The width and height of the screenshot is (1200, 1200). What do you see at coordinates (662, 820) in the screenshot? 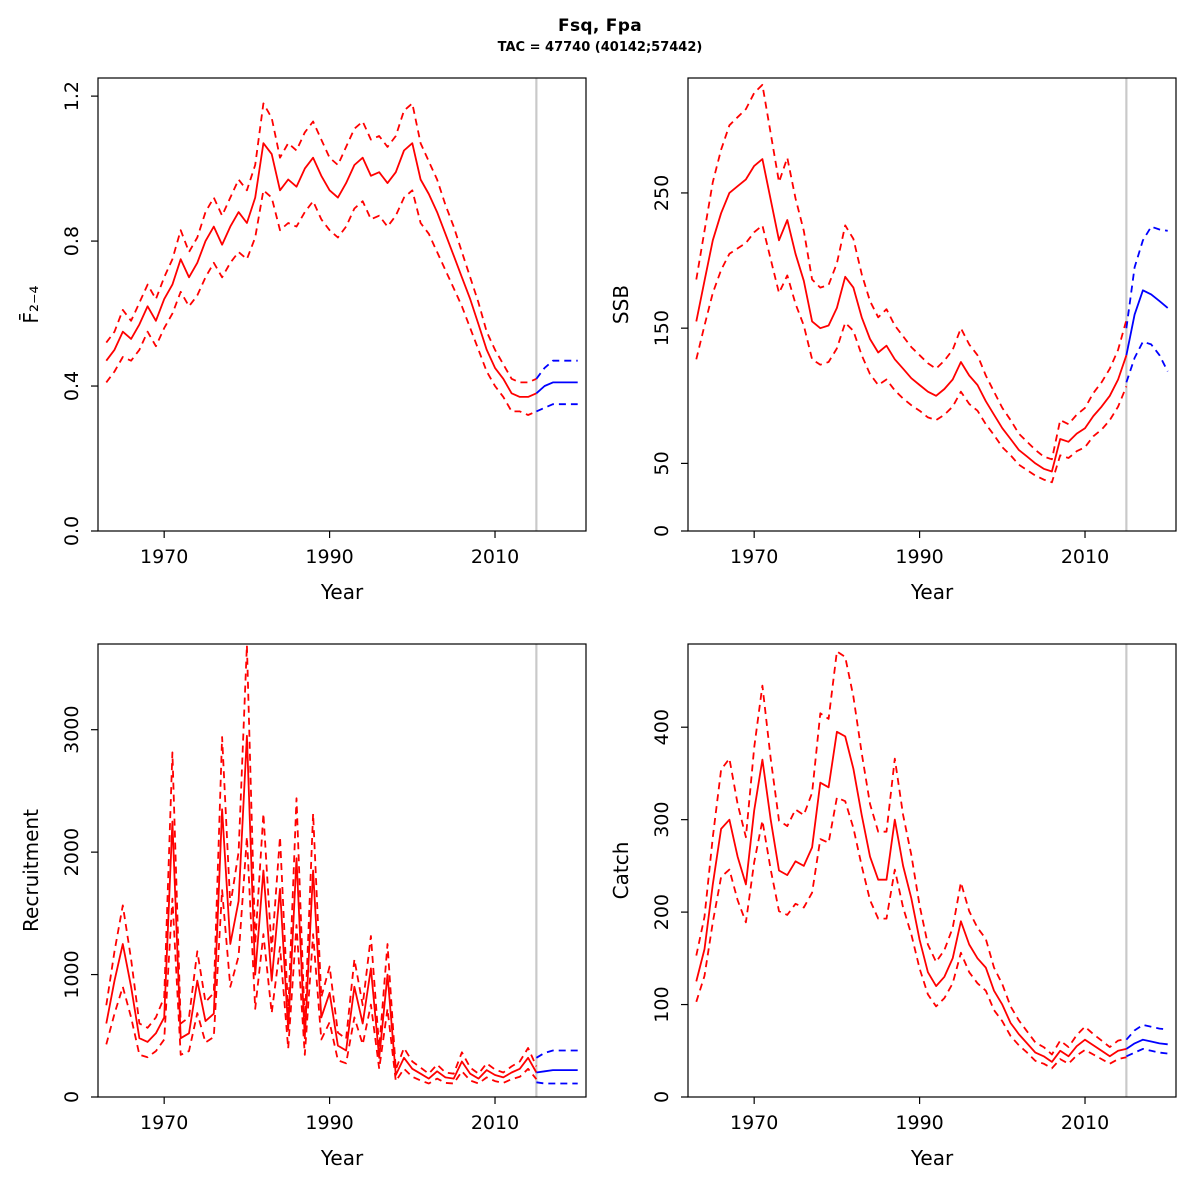
I see `y-tick-label: 300` at bounding box center [662, 820].